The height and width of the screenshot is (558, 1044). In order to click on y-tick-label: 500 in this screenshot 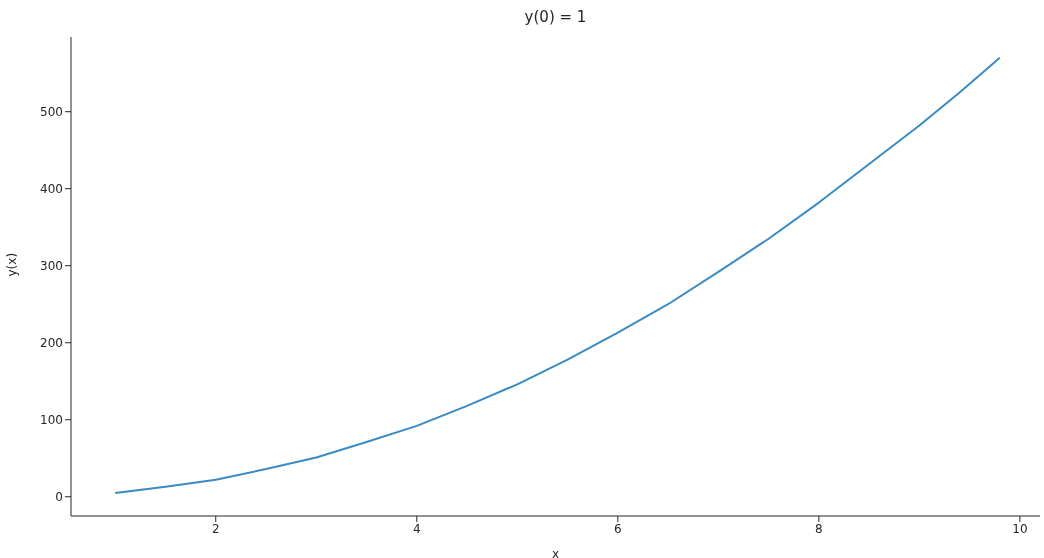, I will do `click(51, 111)`.